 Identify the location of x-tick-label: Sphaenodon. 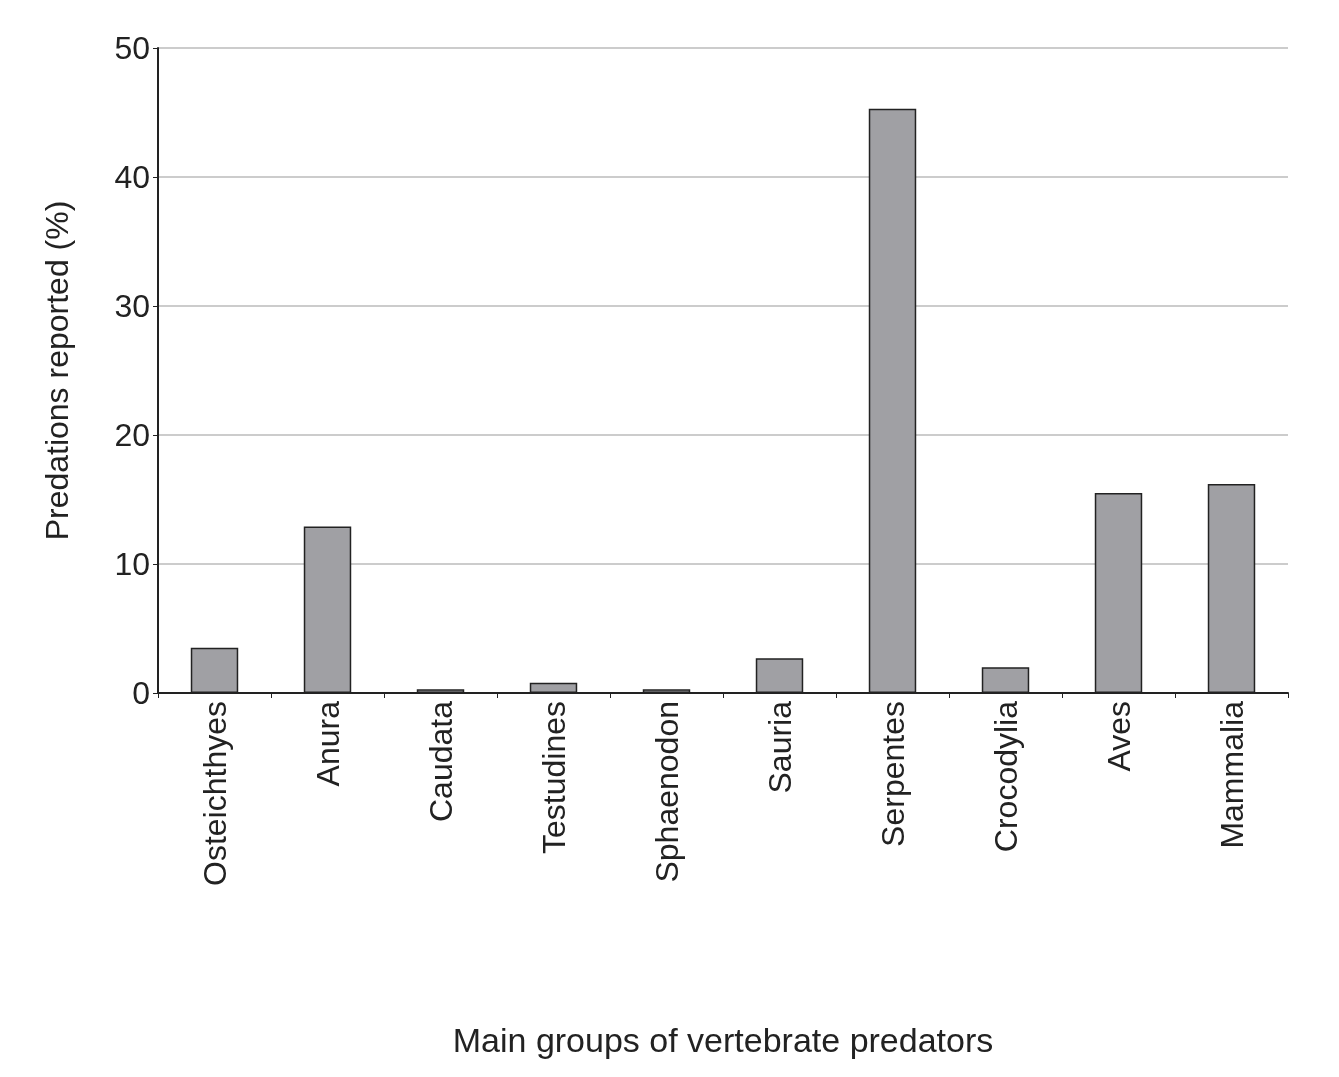
(666, 792).